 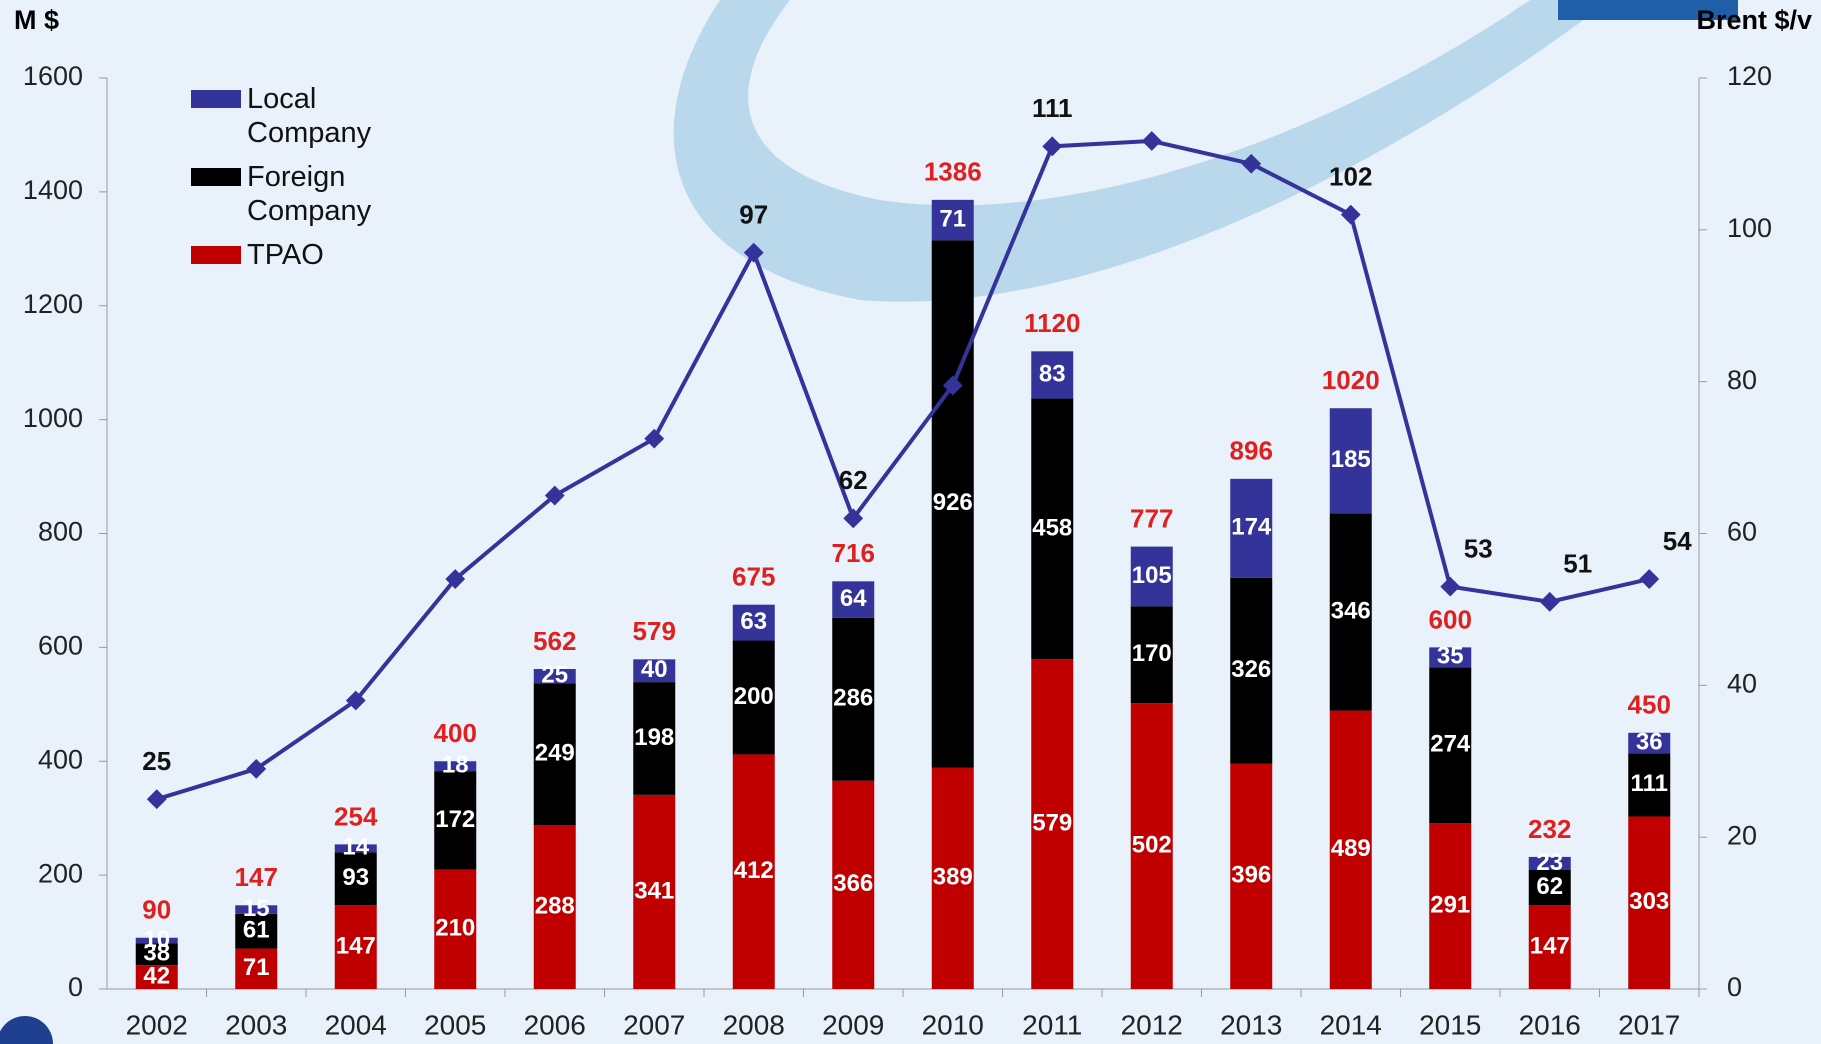 I want to click on y-tick-label: 1200, so click(x=53, y=304).